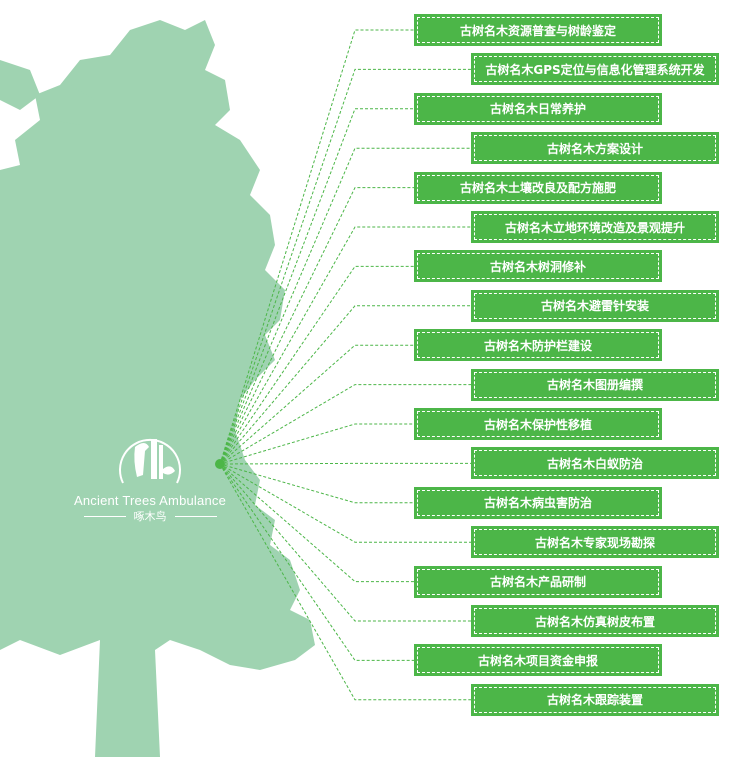 This screenshot has width=749, height=757. I want to click on service-box: 古树名木立地环境改造及景观提升, so click(595, 227).